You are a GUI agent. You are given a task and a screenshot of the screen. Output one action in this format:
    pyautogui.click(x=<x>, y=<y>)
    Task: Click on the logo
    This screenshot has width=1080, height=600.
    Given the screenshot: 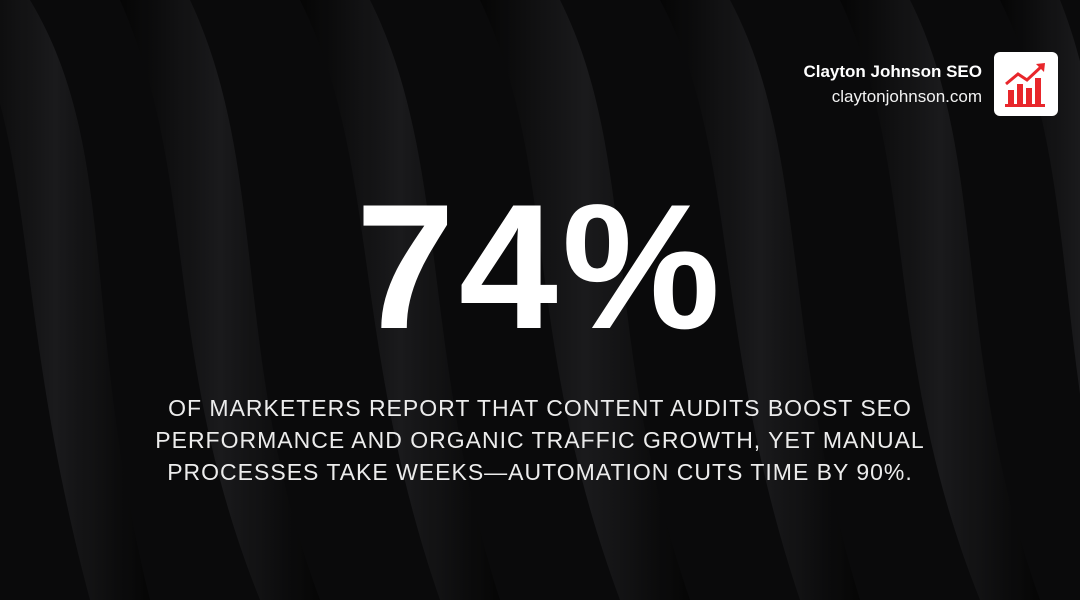 What is the action you would take?
    pyautogui.click(x=1026, y=84)
    